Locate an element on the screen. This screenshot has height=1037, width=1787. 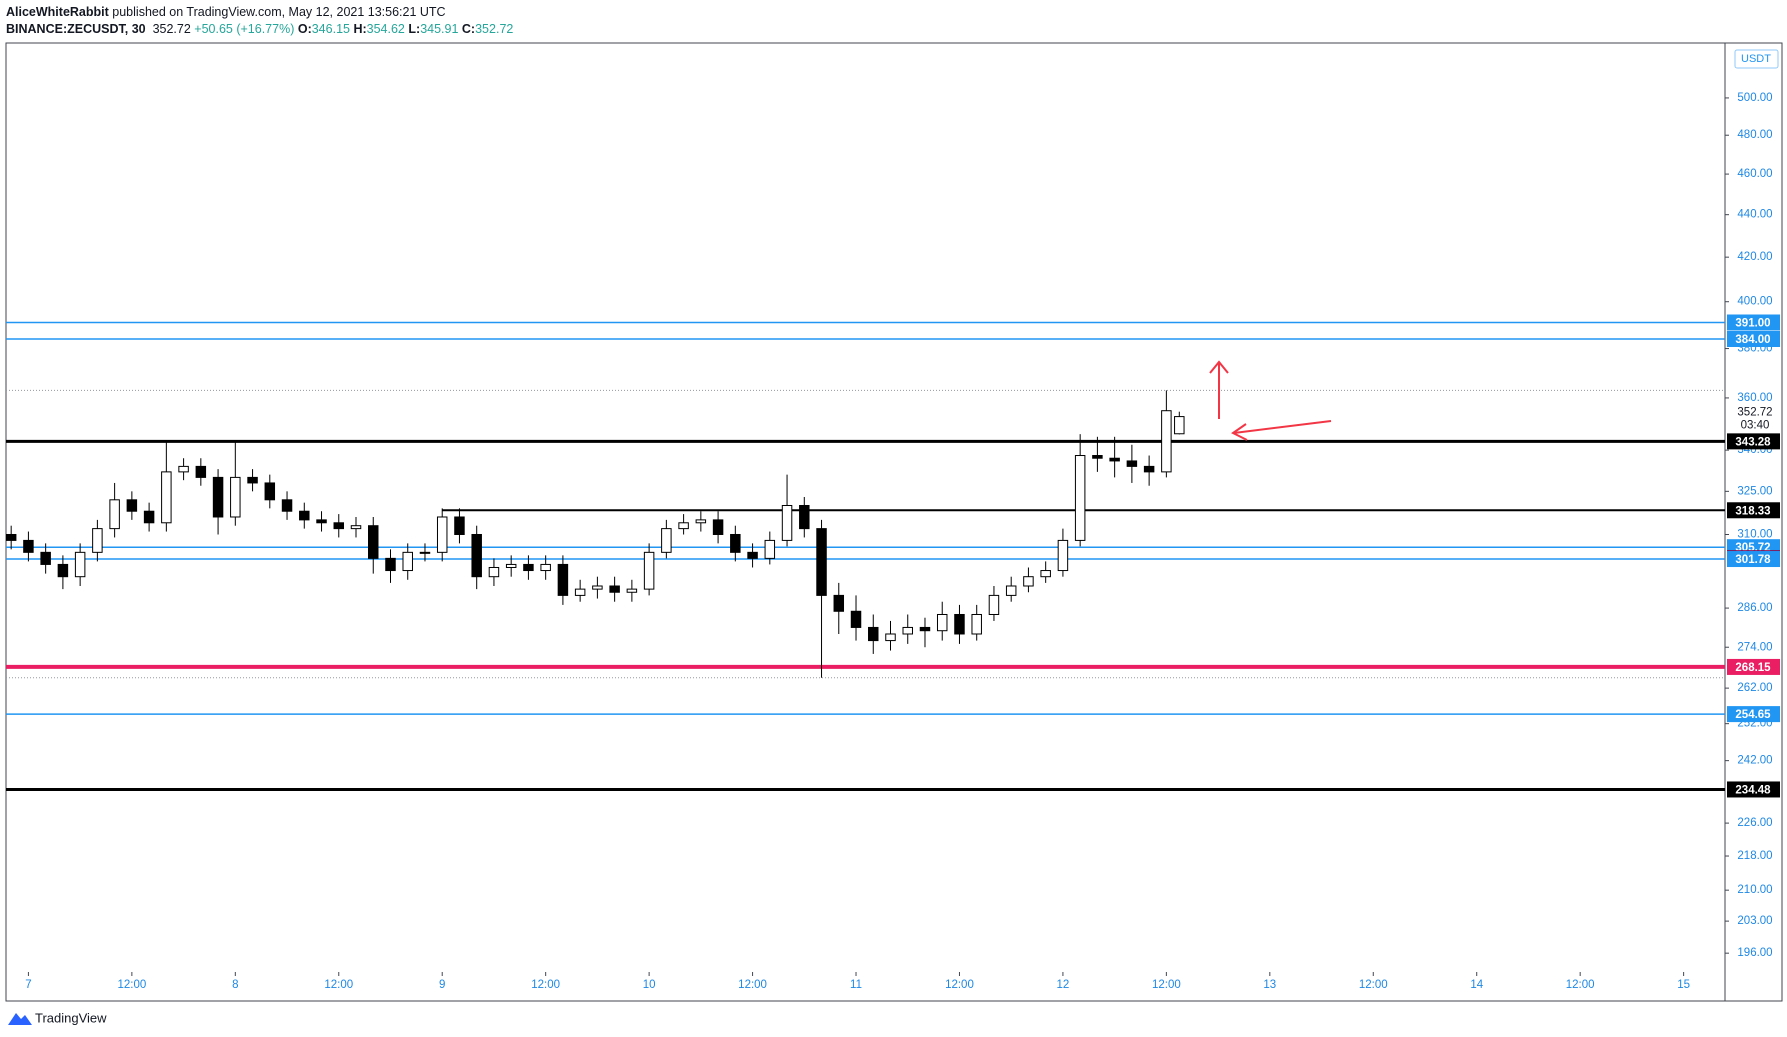
level-label: 318.33 is located at coordinates (1752, 511).